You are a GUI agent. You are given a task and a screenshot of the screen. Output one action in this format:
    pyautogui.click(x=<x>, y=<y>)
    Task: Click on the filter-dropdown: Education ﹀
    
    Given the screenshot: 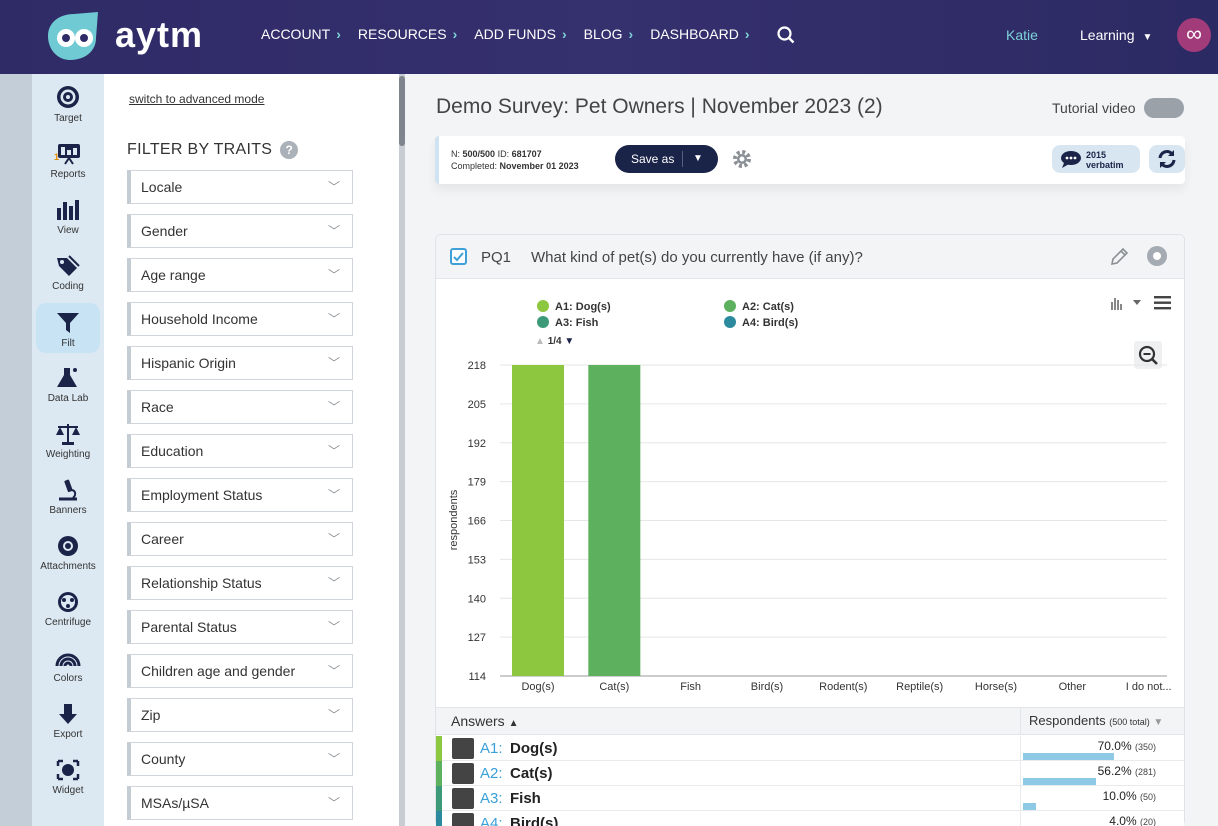 What is the action you would take?
    pyautogui.click(x=240, y=451)
    